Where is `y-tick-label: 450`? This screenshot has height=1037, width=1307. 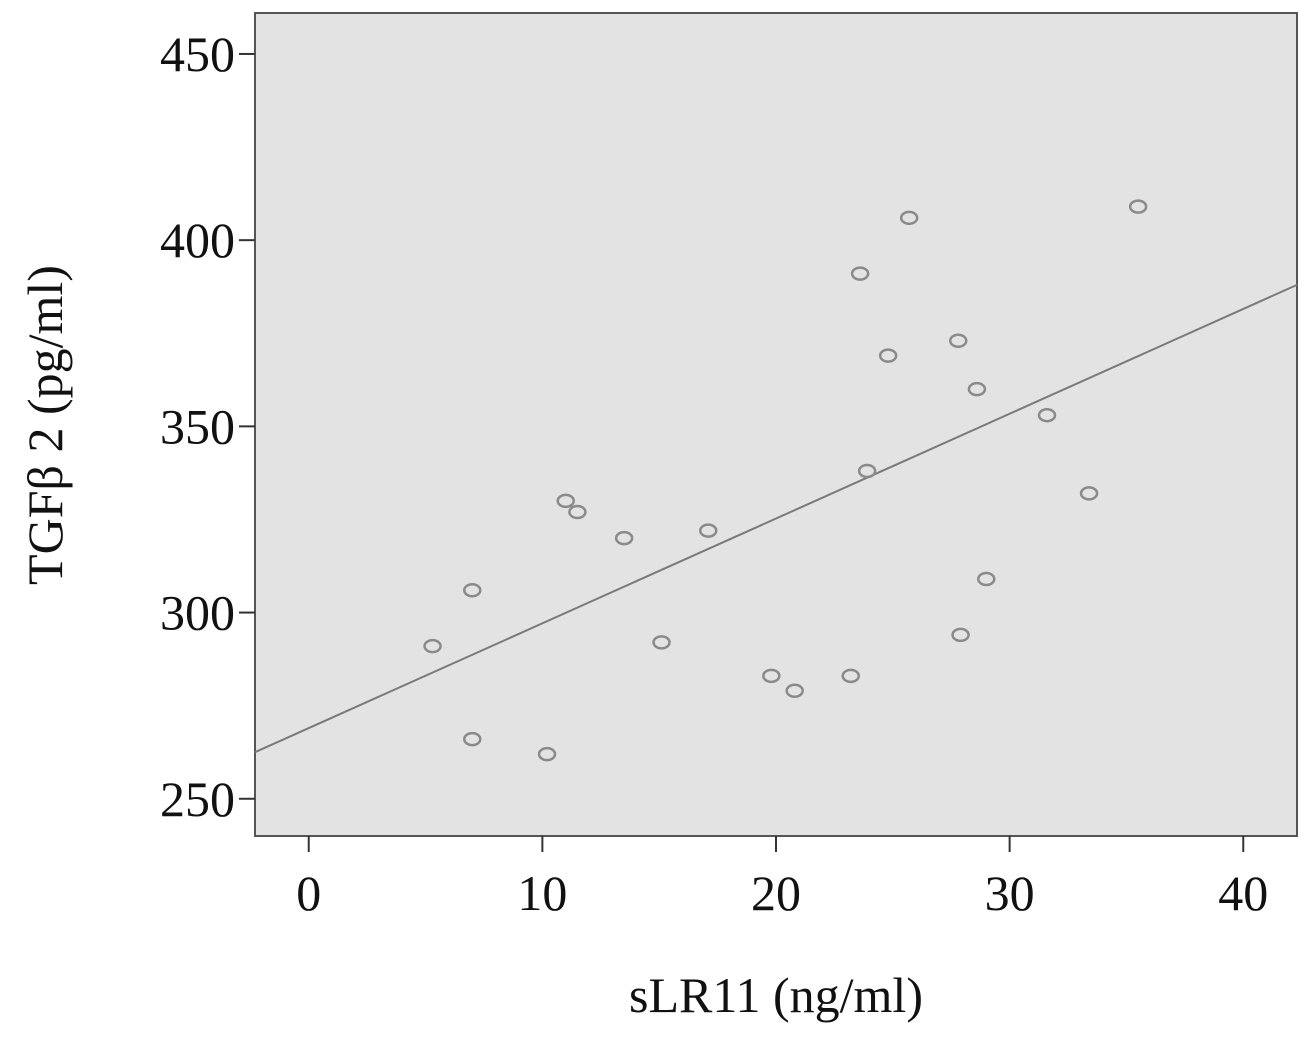
y-tick-label: 450 is located at coordinates (197, 54).